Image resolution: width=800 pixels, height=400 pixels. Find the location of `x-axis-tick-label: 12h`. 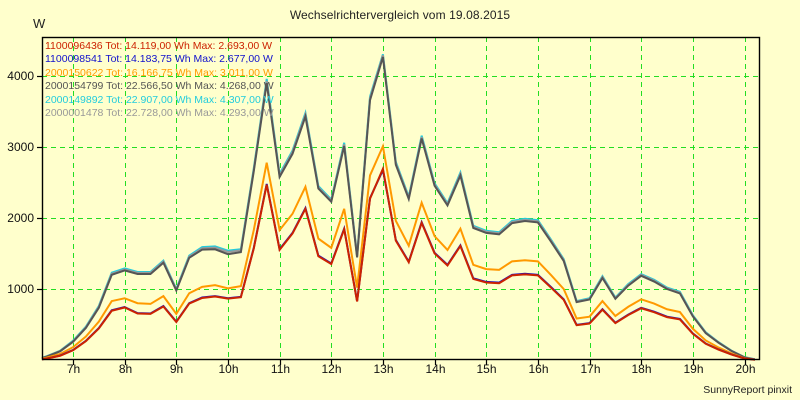

x-axis-tick-label: 12h is located at coordinates (331, 369).